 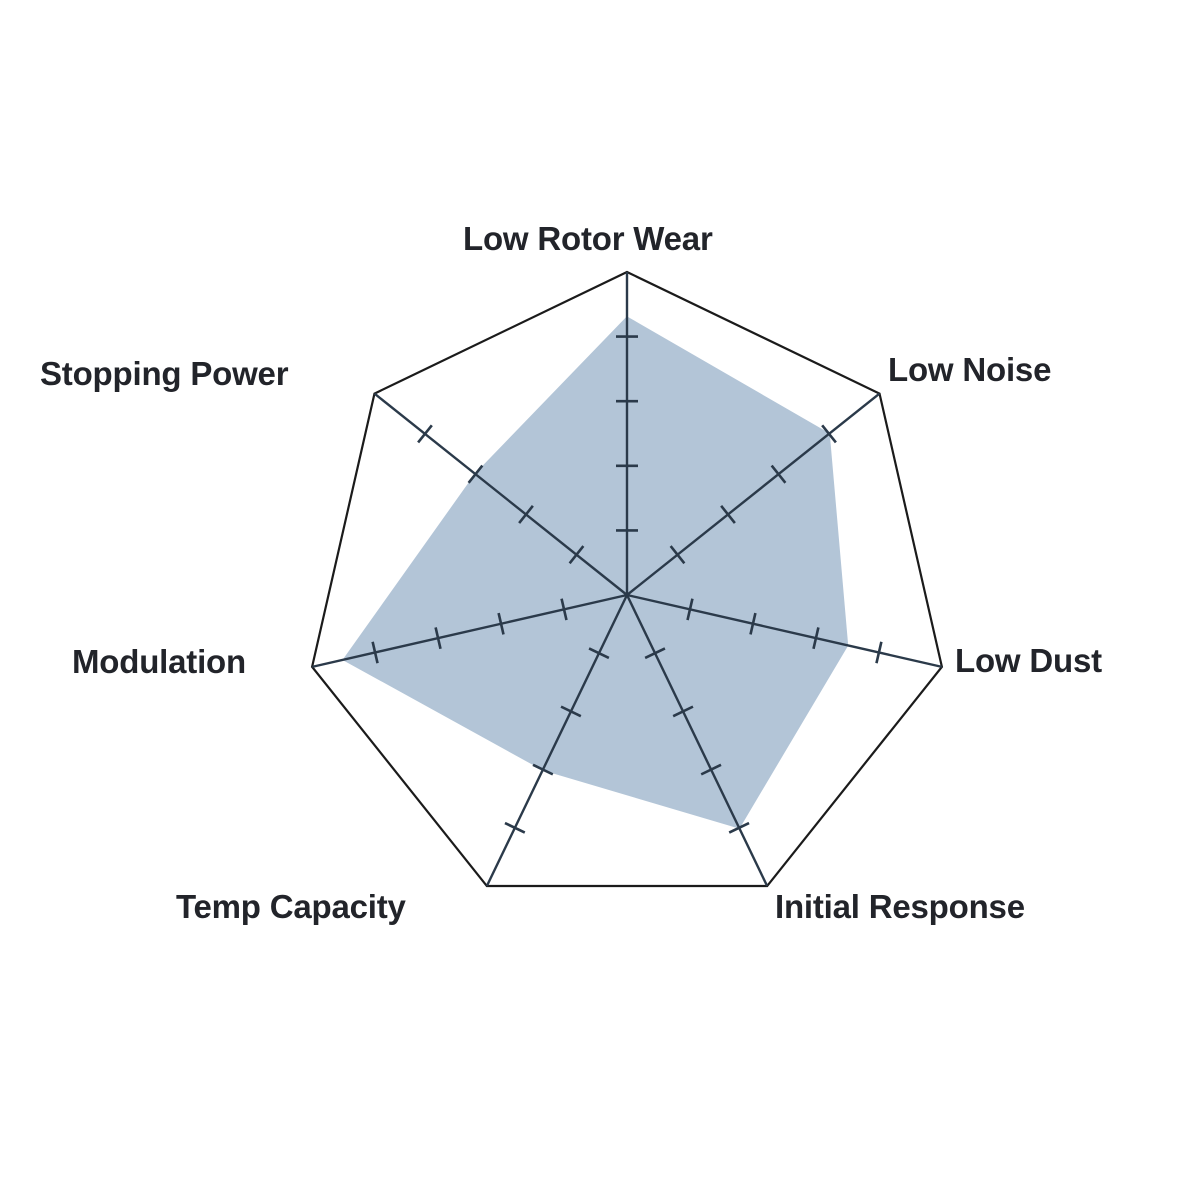 What do you see at coordinates (164, 373) in the screenshot?
I see `axis-label-stopping-power: Stopping Power` at bounding box center [164, 373].